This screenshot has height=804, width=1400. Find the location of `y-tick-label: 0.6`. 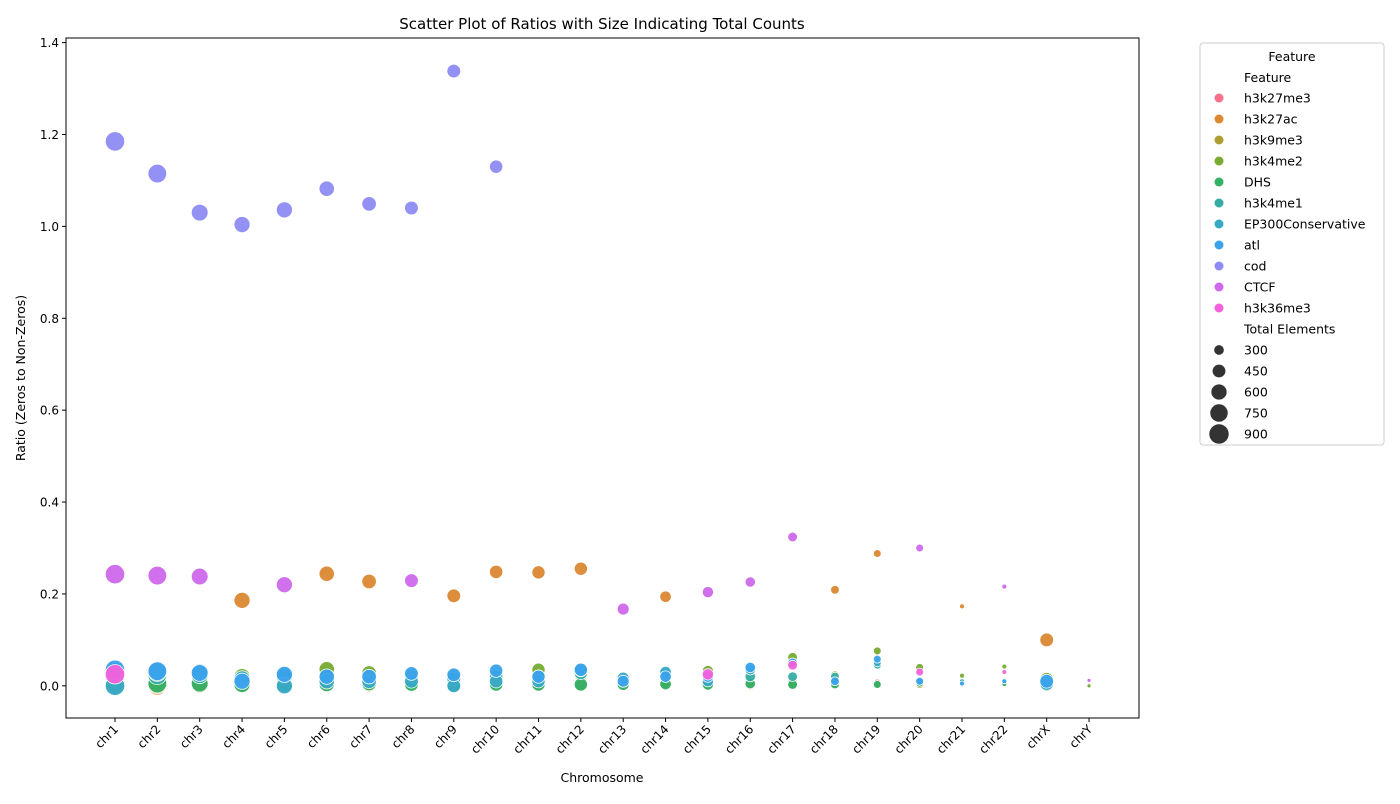

y-tick-label: 0.6 is located at coordinates (49, 411).